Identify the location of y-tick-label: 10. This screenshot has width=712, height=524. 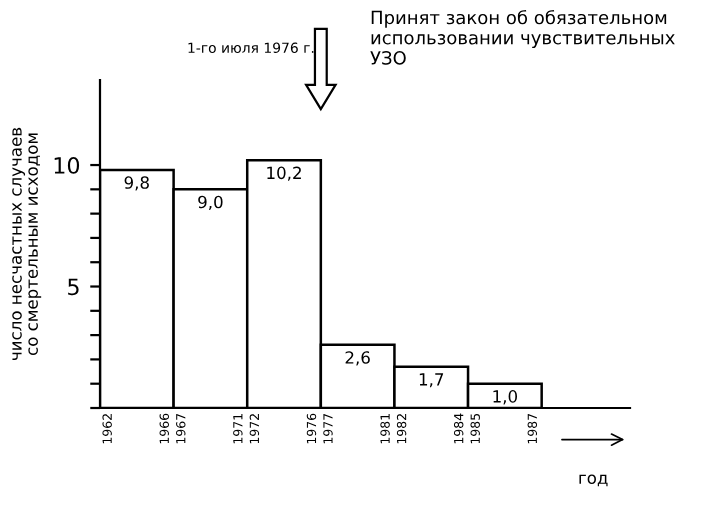
(67, 165).